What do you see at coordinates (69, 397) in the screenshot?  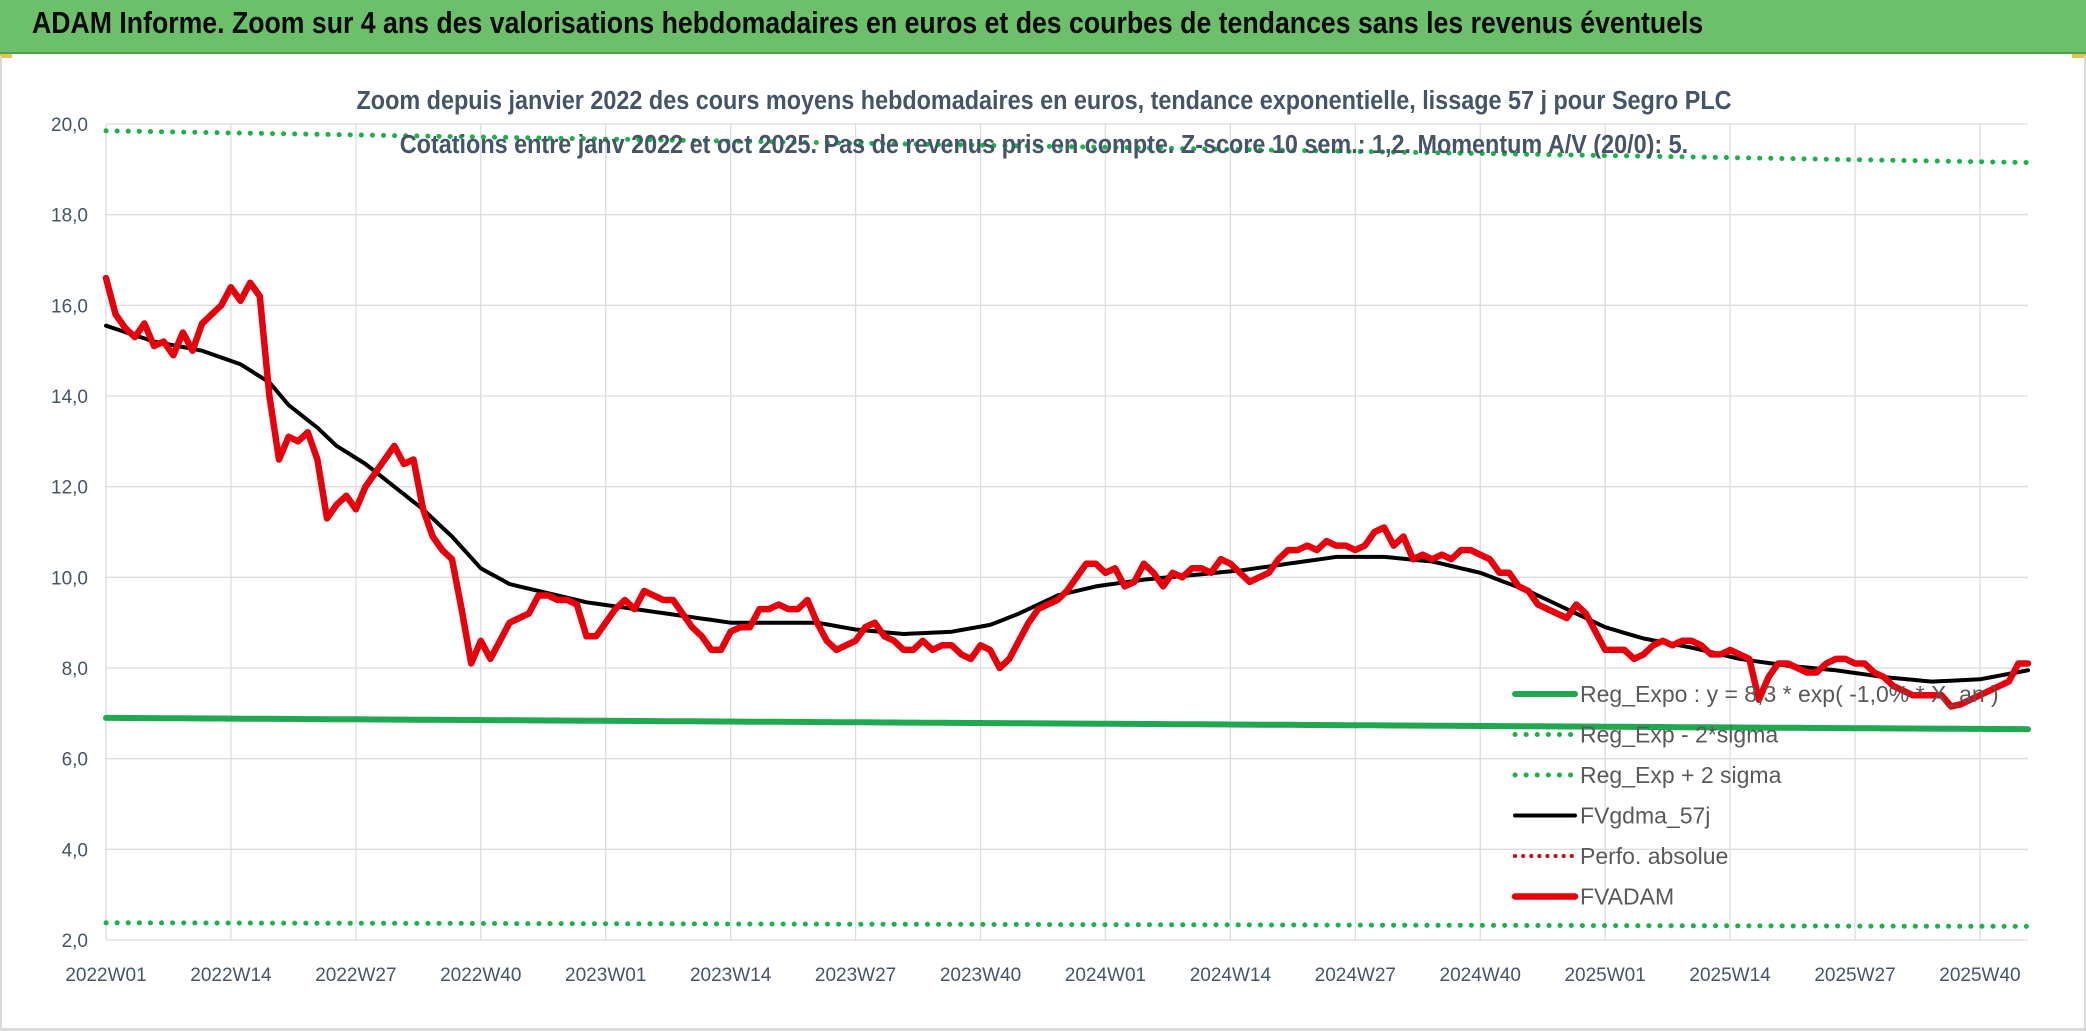 I see `y-tick-label: 14,0` at bounding box center [69, 397].